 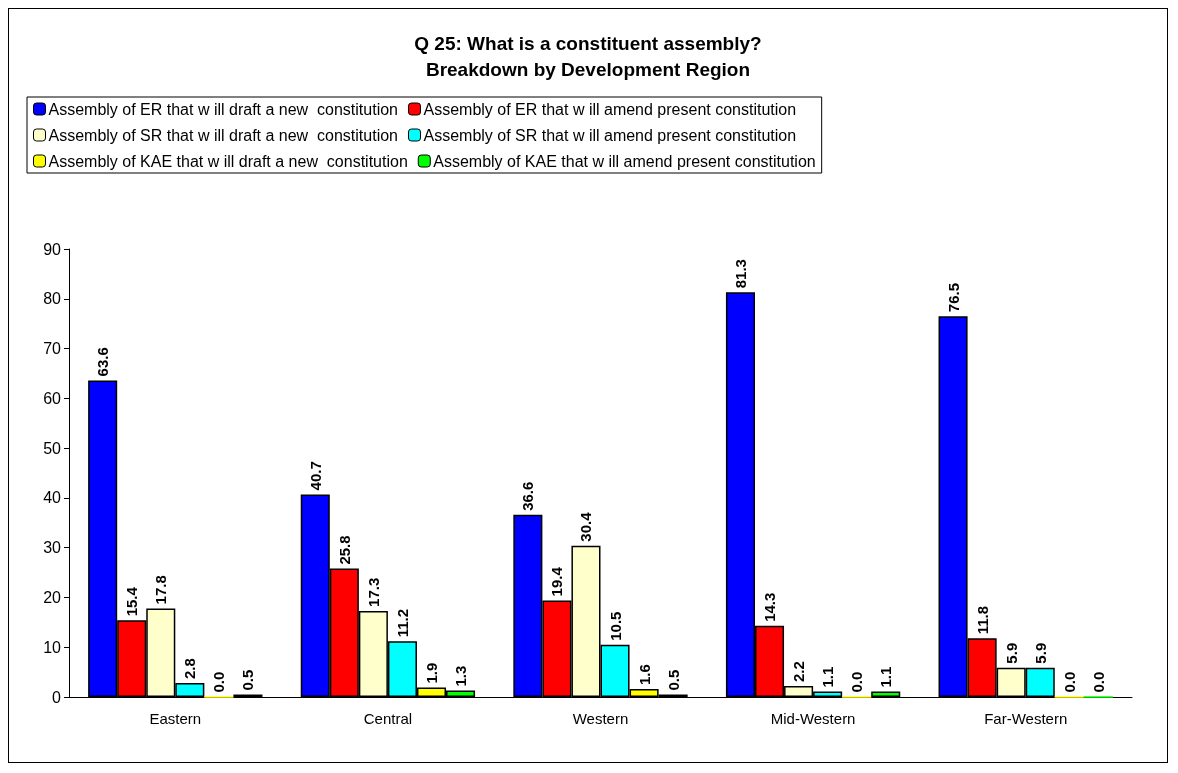 What do you see at coordinates (402, 623) in the screenshot?
I see `data-label: 11.2` at bounding box center [402, 623].